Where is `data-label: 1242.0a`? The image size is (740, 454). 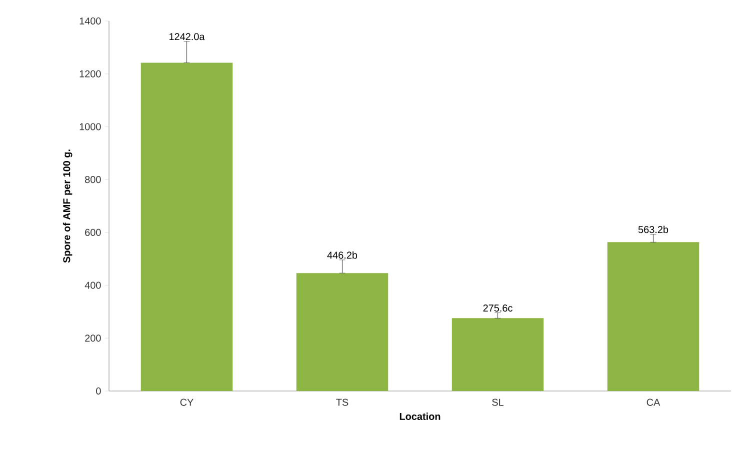 data-label: 1242.0a is located at coordinates (187, 36).